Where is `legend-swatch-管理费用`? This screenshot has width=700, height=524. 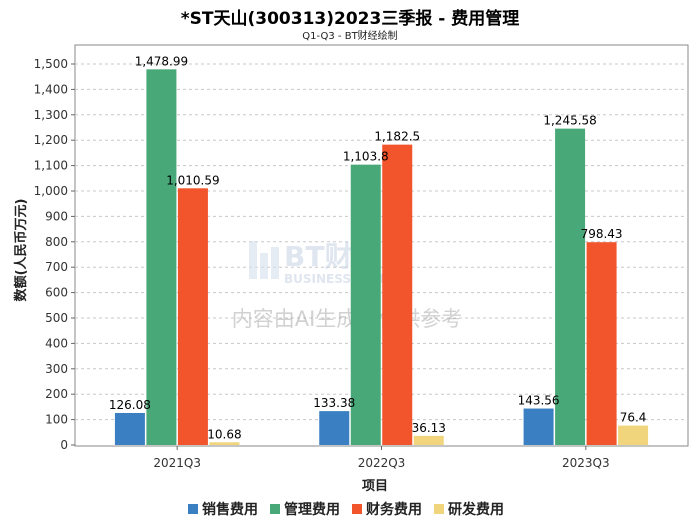
legend-swatch-管理费用 is located at coordinates (275, 509).